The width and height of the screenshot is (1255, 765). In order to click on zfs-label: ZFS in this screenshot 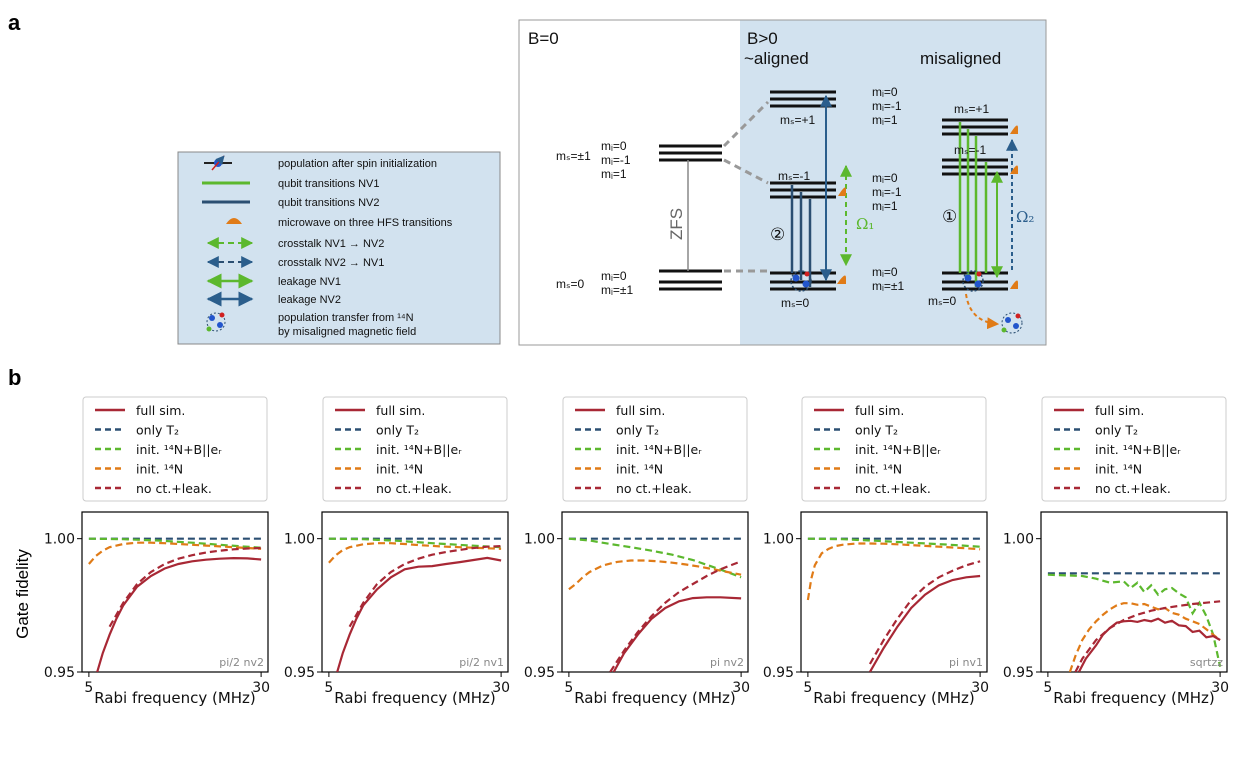, I will do `click(676, 224)`.